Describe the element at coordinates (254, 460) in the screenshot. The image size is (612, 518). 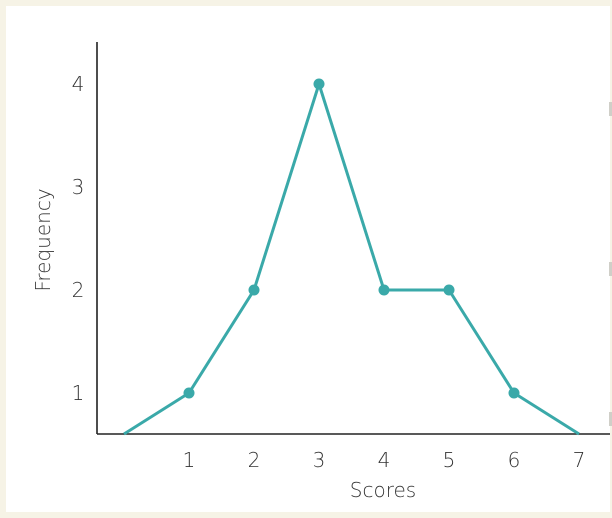
I see `x-tick-label: 2` at that location.